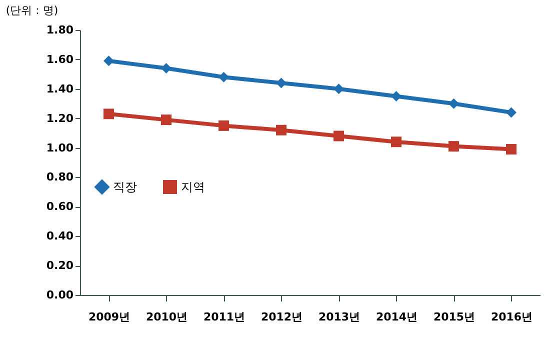  I want to click on legend-label: 지역, so click(193, 187).